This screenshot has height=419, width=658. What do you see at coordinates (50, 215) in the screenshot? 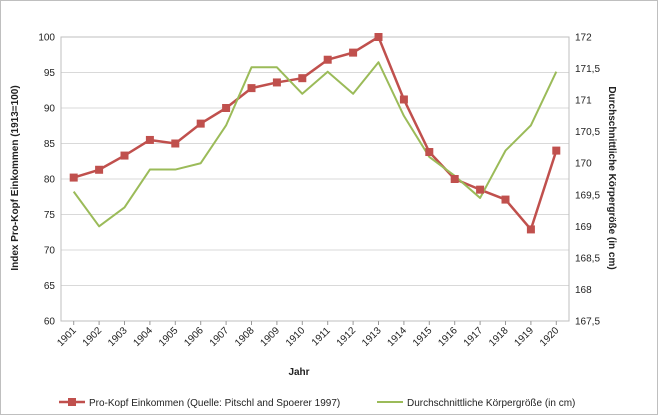
I see `y-left-tick-label: 75` at bounding box center [50, 215].